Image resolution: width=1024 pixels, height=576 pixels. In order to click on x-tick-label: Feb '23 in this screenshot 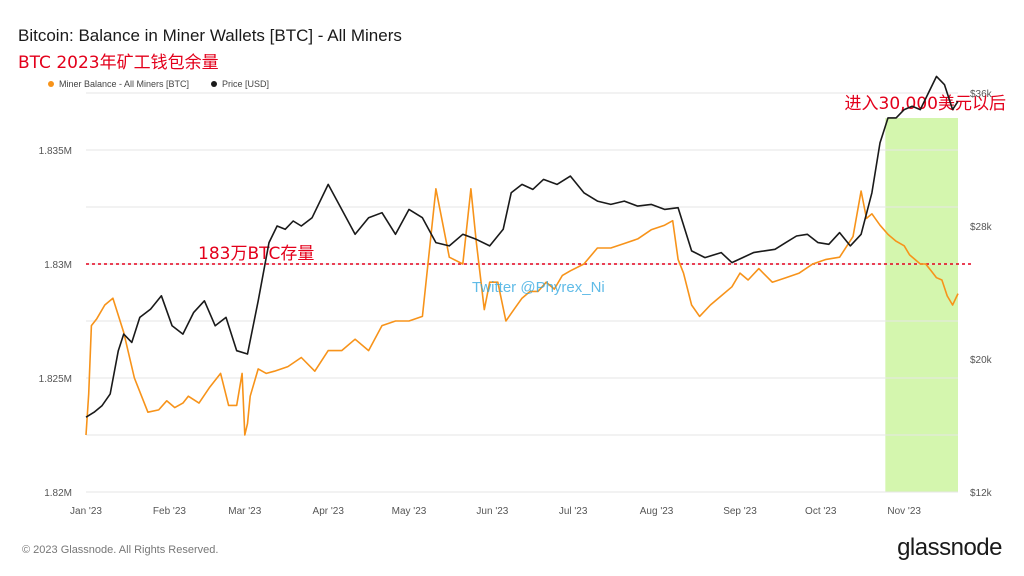, I will do `click(169, 511)`.